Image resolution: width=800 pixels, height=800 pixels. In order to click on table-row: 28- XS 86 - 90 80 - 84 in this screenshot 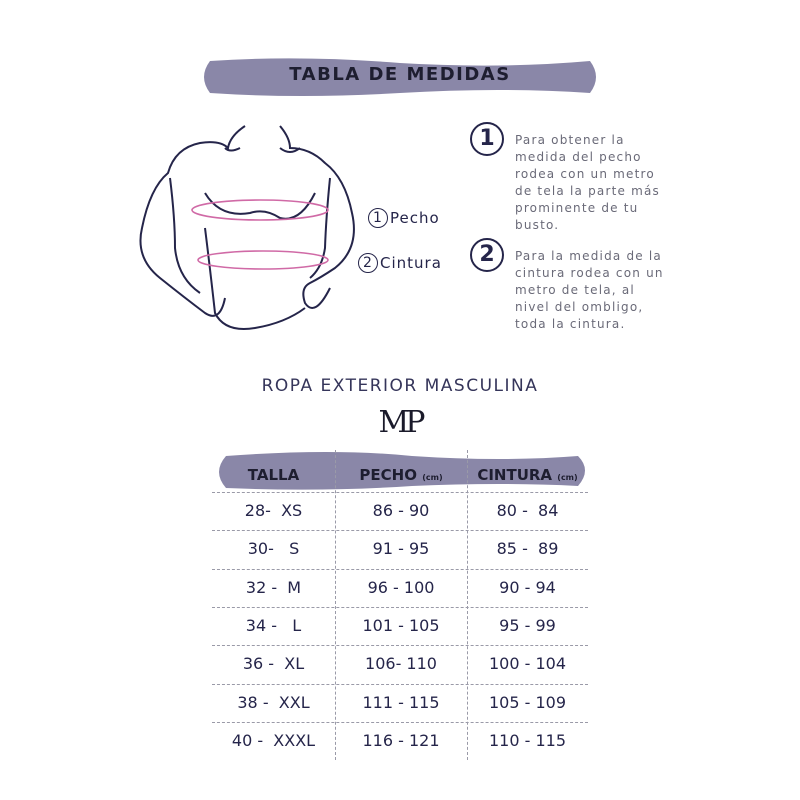, I will do `click(400, 511)`.